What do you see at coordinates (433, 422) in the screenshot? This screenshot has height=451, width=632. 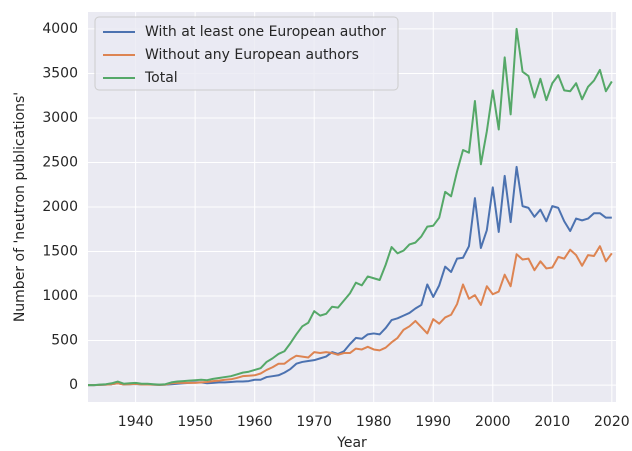 I see `x-tick-label: 1990` at bounding box center [433, 422].